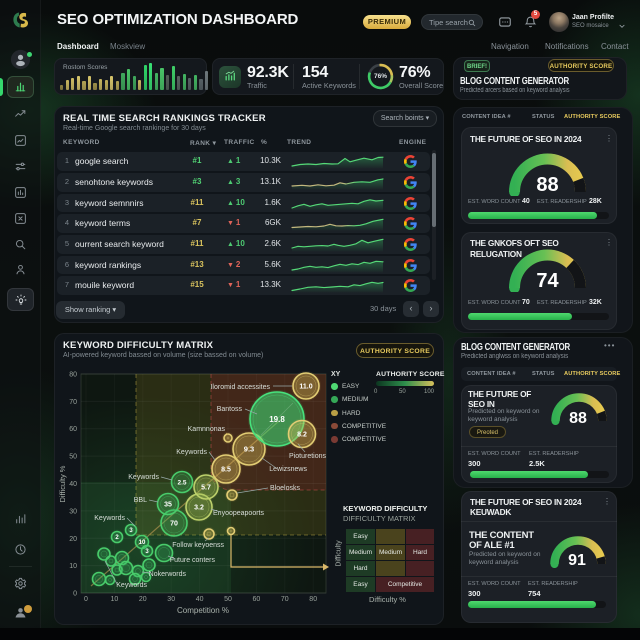 The image size is (640, 640). I want to click on svg-text: 8.5, so click(226, 470).